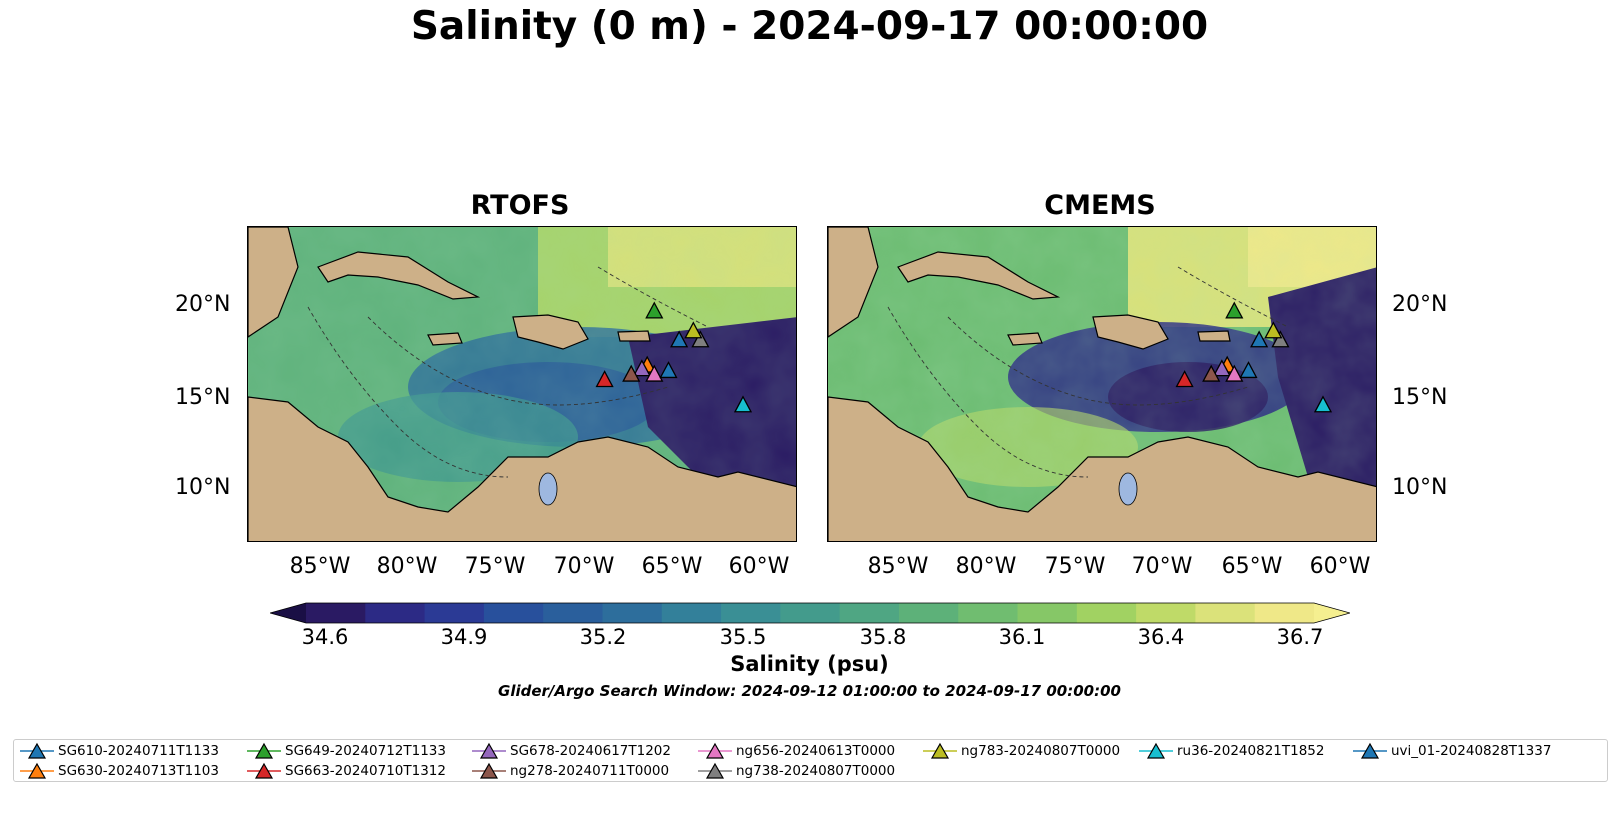  What do you see at coordinates (1075, 566) in the screenshot?
I see `lon-label-75w-right: 75°W` at bounding box center [1075, 566].